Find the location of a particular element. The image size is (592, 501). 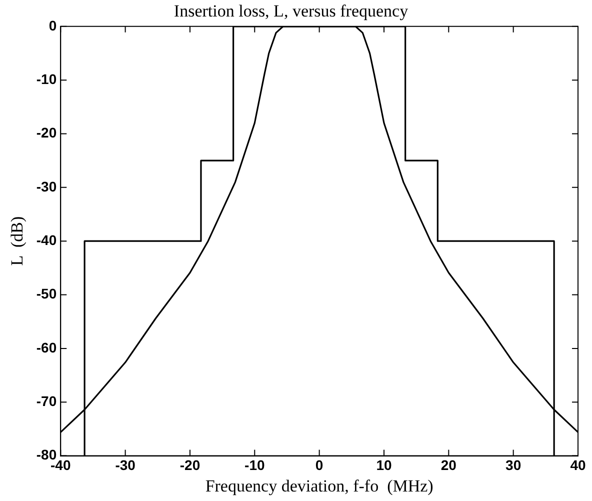

y-tick-label: 0 is located at coordinates (52, 25).